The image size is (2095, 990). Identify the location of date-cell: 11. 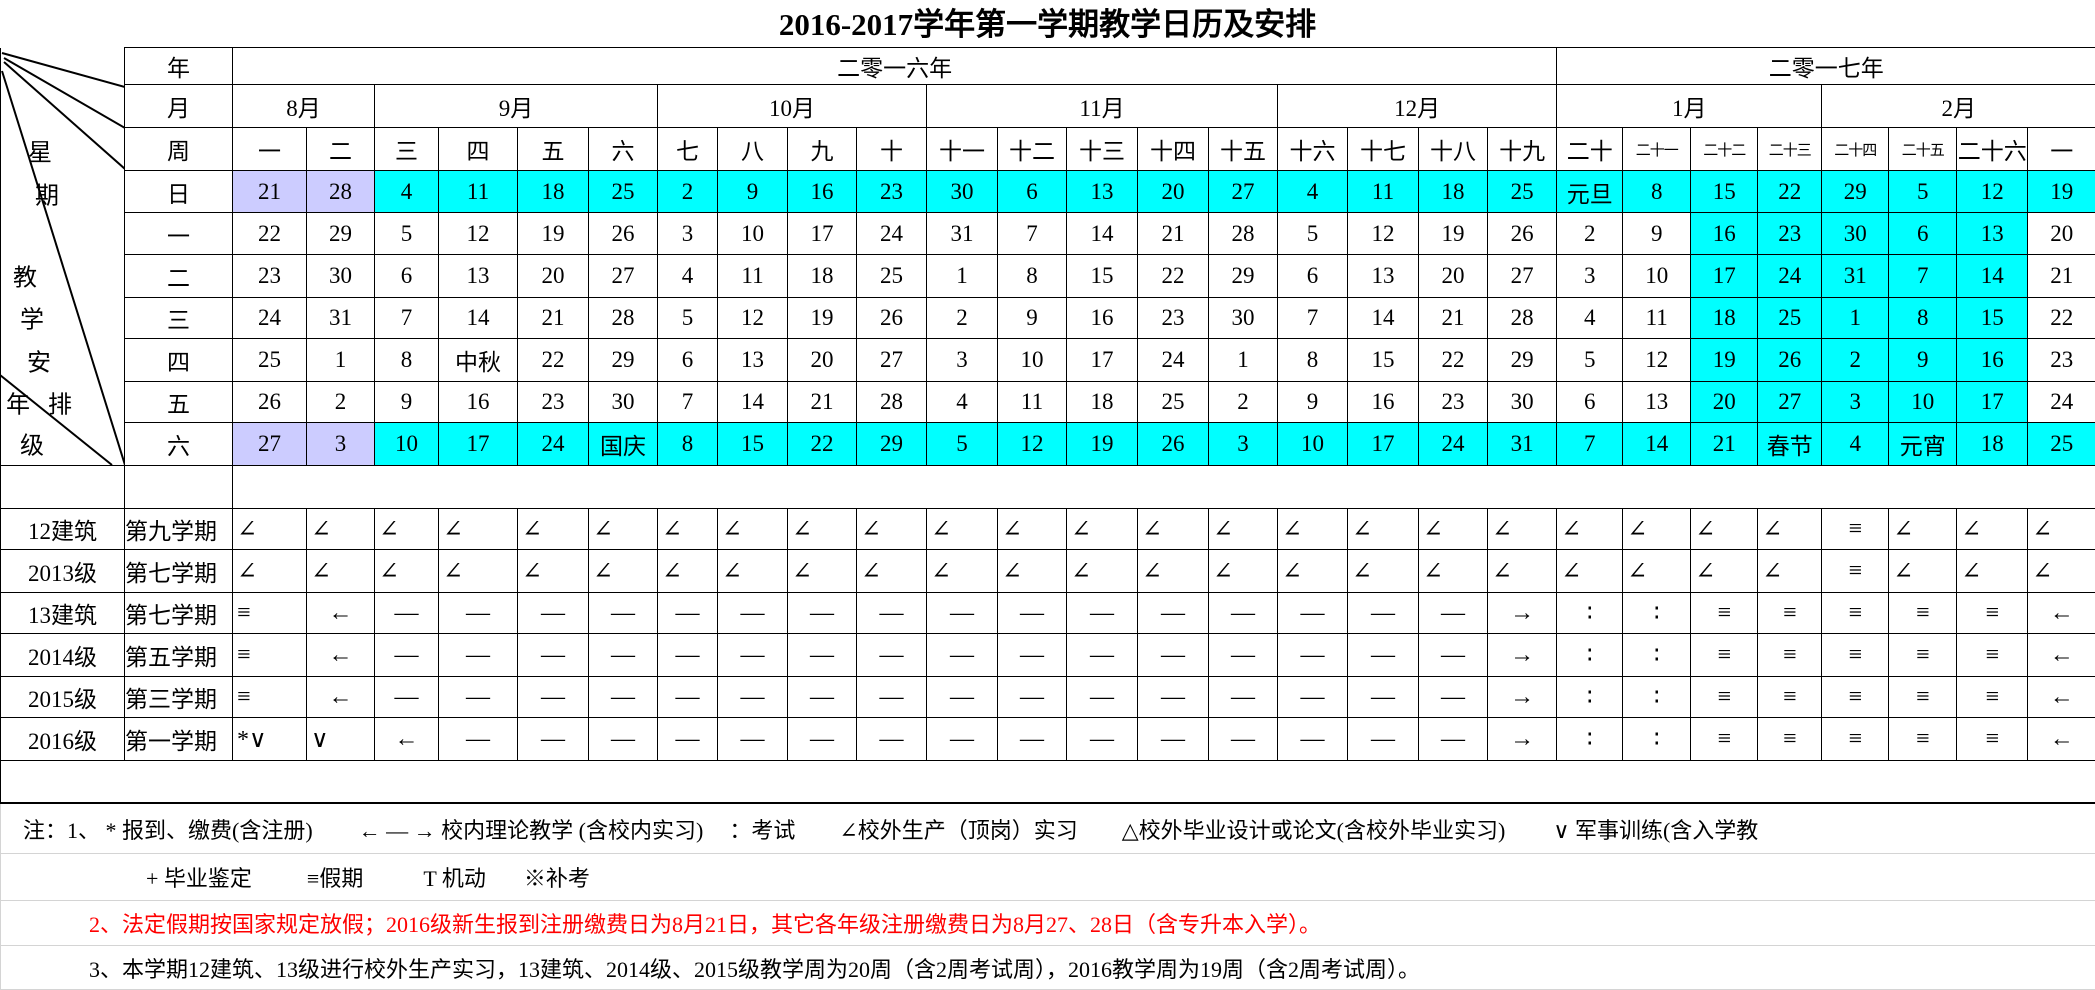
(1383, 192).